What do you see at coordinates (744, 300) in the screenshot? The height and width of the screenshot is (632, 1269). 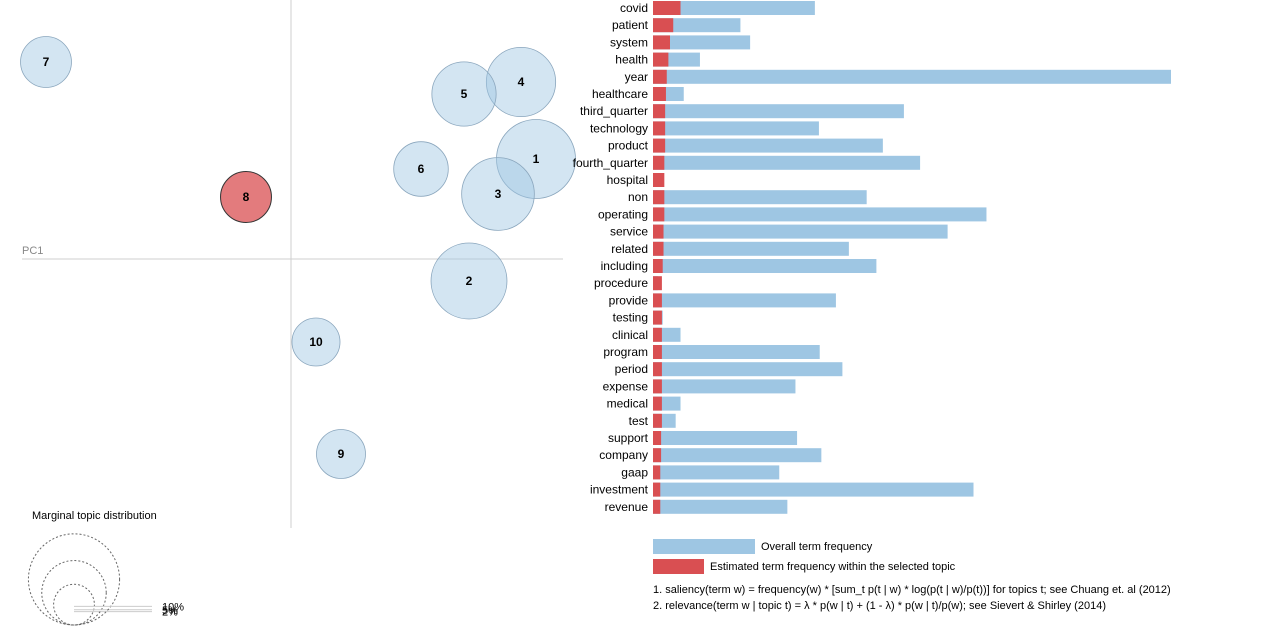 I see `bar-overall-provide` at bounding box center [744, 300].